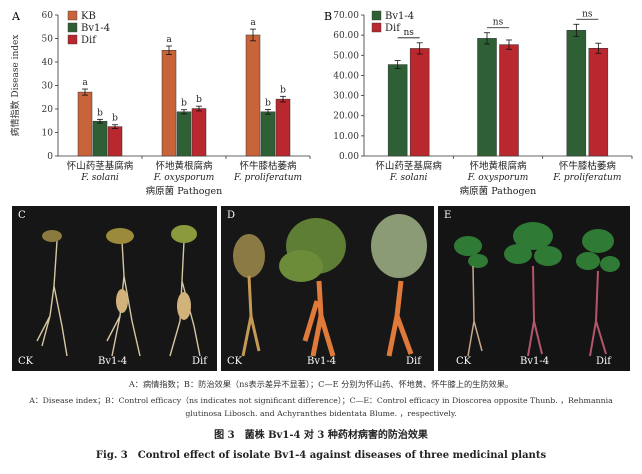 The image size is (642, 474). Describe the element at coordinates (22, 215) in the screenshot. I see `photo-c-panel-label: C` at that location.